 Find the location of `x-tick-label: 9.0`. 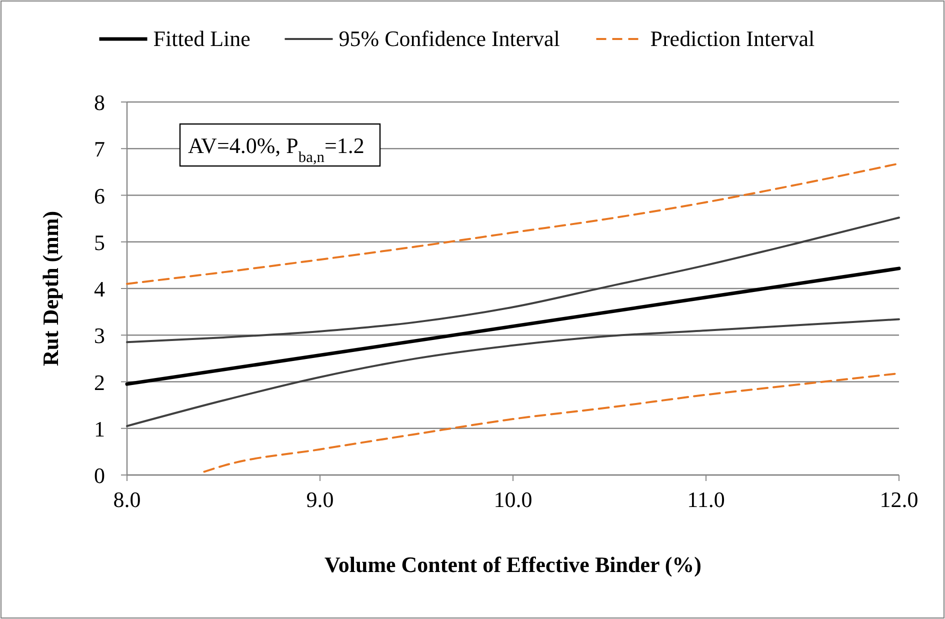

x-tick-label: 9.0 is located at coordinates (320, 499).